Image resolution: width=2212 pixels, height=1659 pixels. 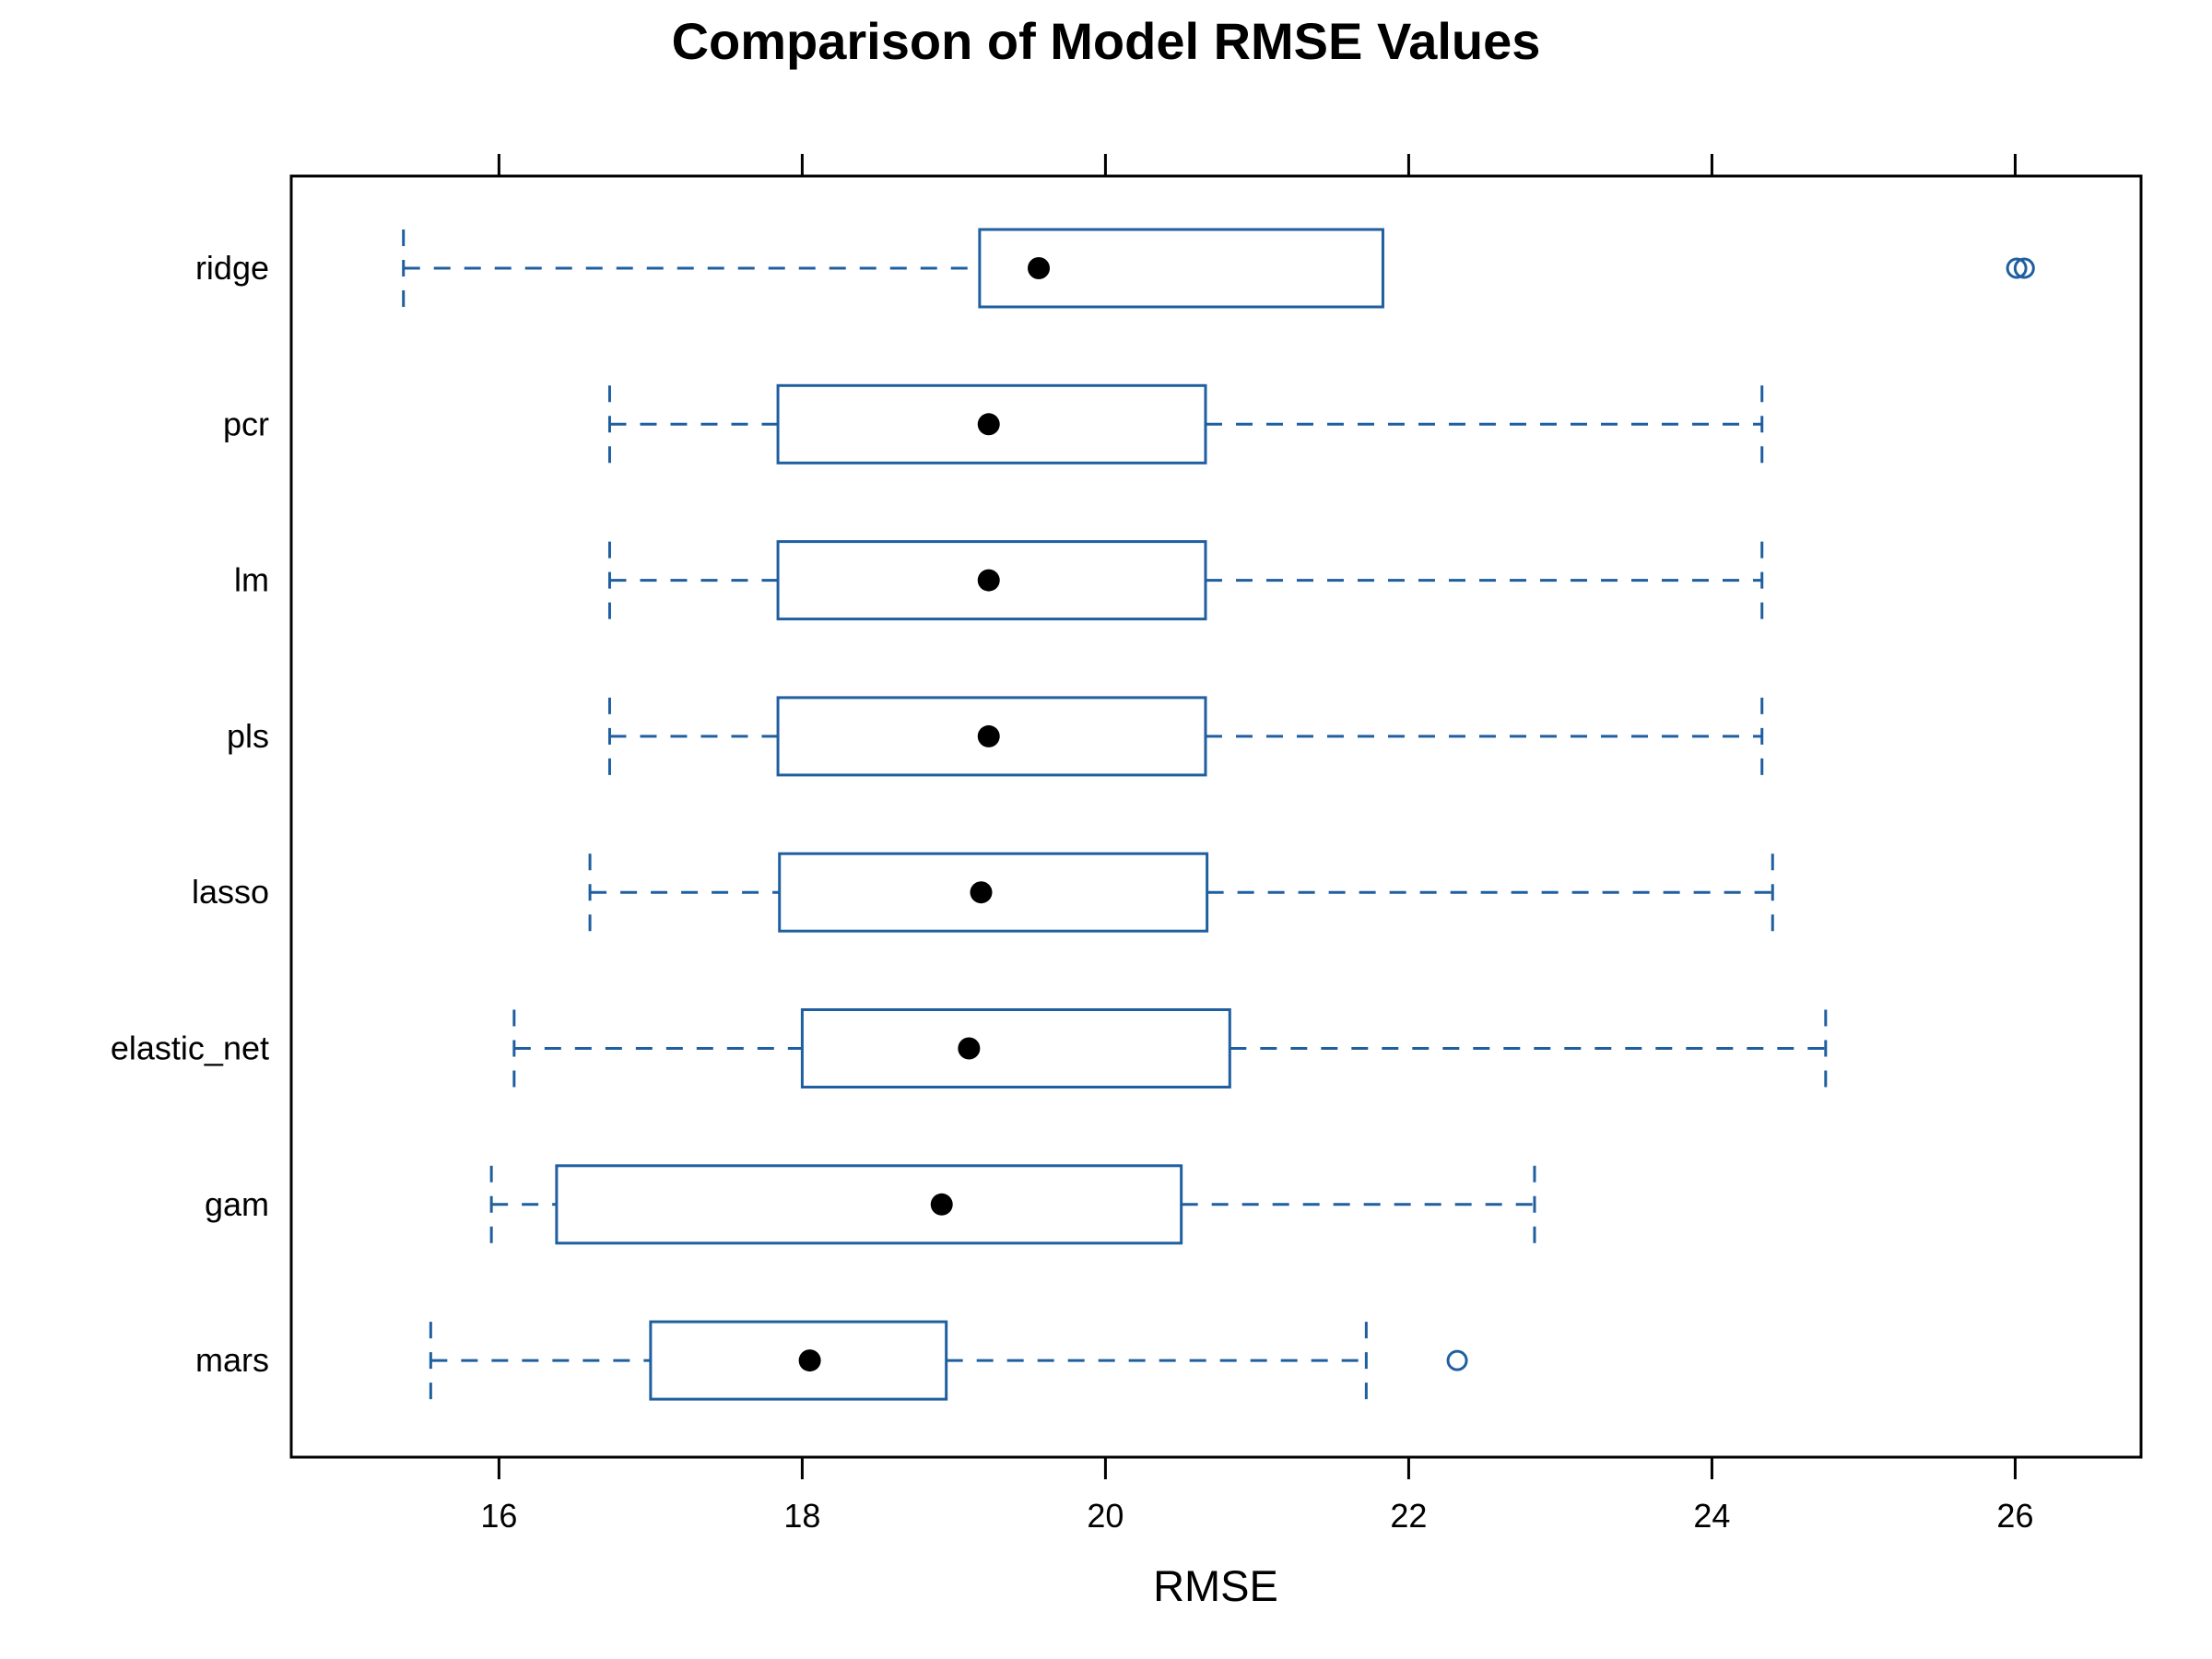 I want to click on x-tick-label: 20, so click(x=1105, y=1516).